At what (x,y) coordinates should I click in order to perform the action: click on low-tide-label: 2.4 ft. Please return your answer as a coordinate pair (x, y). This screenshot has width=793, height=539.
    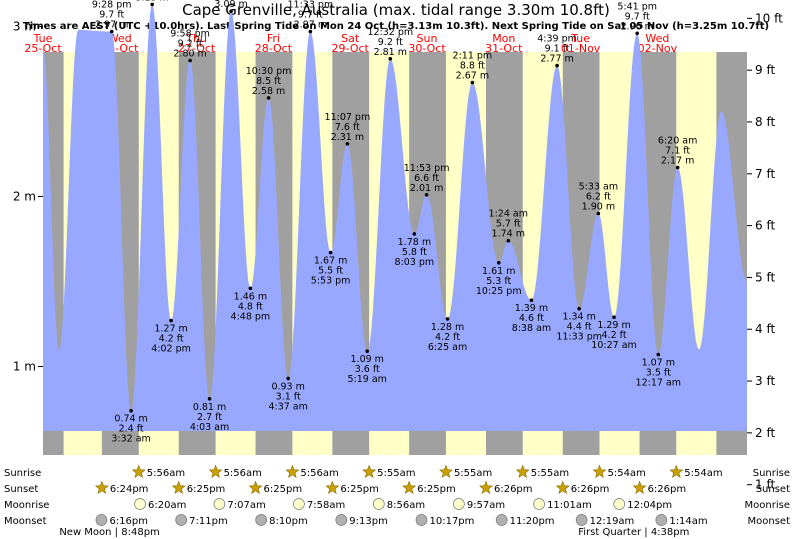
    Looking at the image, I should click on (131, 429).